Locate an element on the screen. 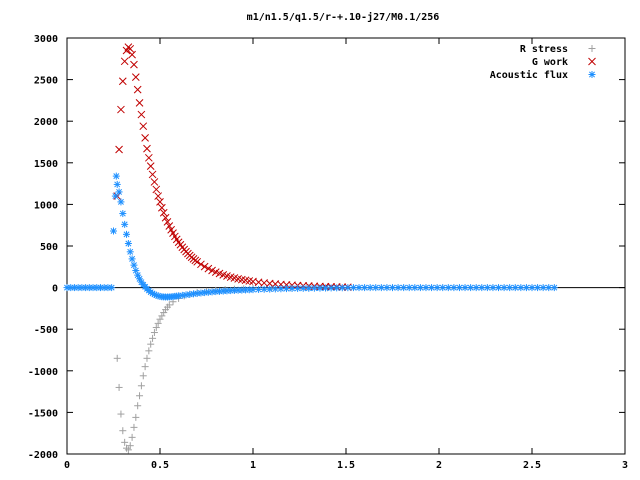  legend-label: R stress is located at coordinates (544, 49).